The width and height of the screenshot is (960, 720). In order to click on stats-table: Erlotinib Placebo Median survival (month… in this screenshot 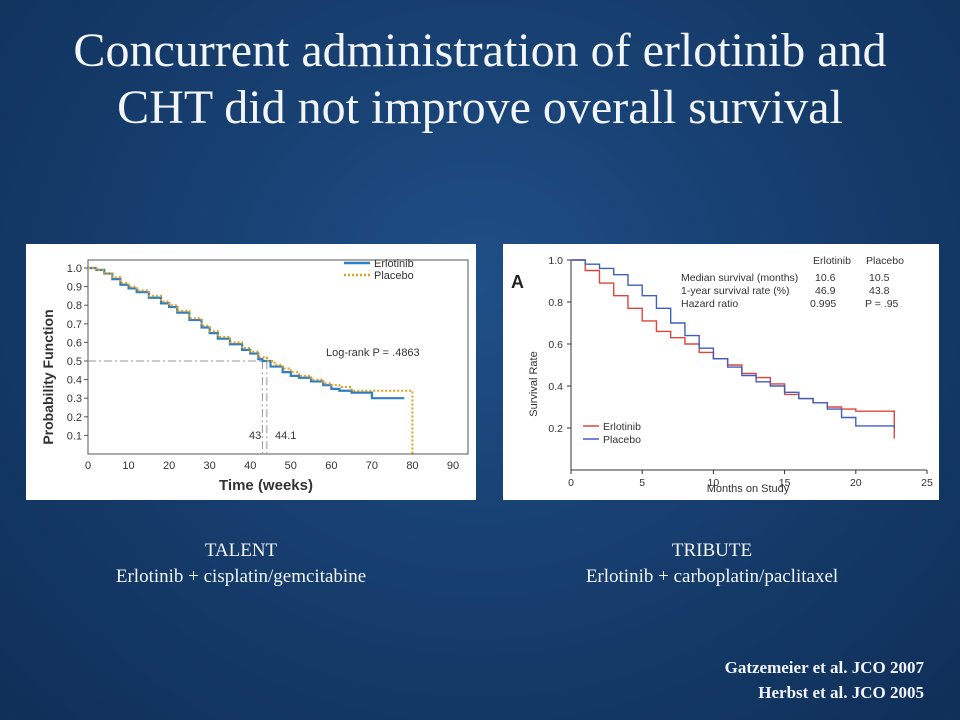, I will do `click(792, 282)`.